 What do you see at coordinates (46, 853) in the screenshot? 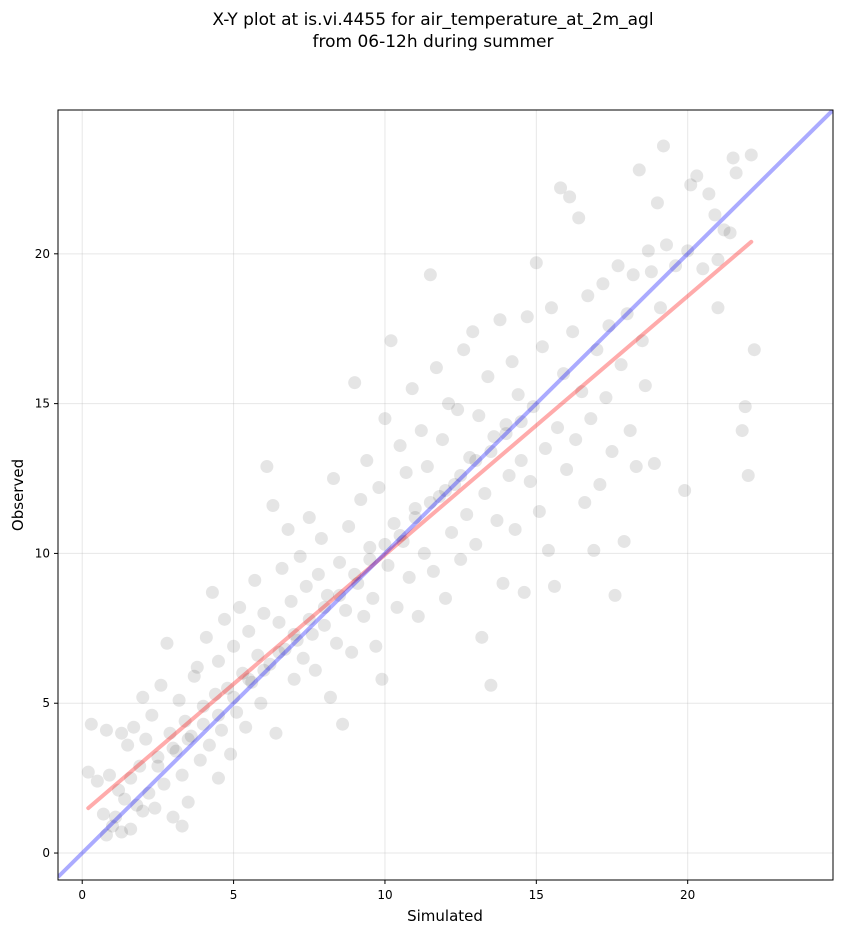
I see `y-tick-label: 0` at bounding box center [46, 853].